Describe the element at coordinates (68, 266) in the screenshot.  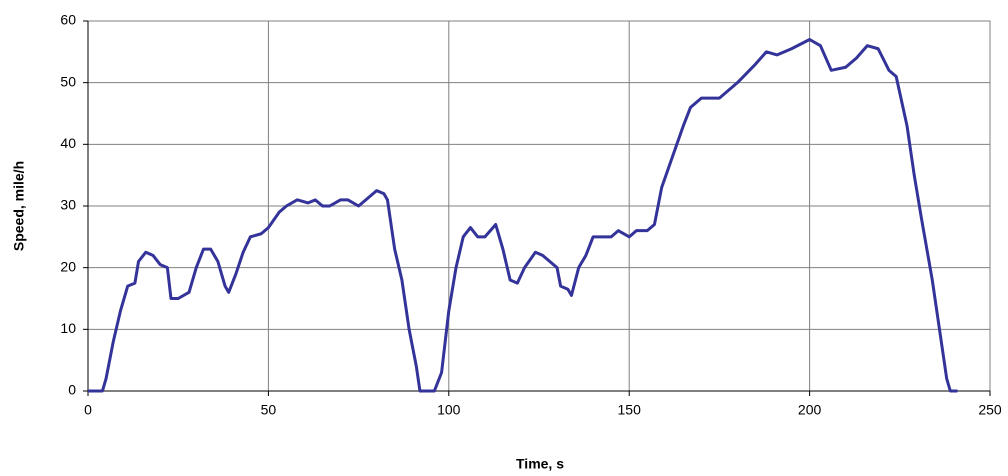
I see `y-tick-label: 20` at that location.